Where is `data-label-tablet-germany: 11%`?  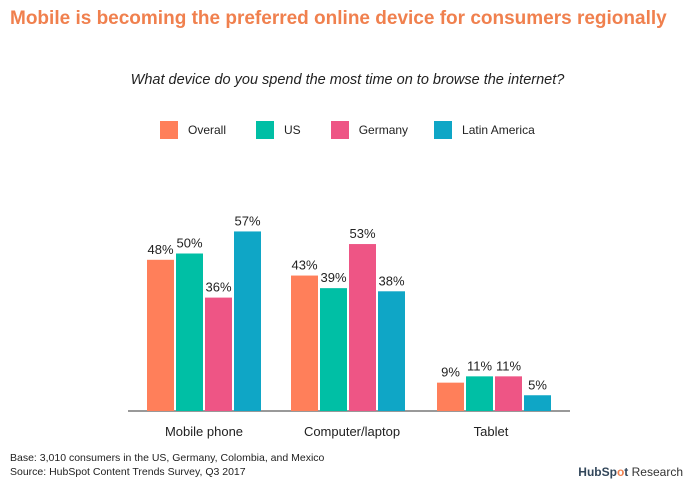 data-label-tablet-germany: 11% is located at coordinates (508, 365).